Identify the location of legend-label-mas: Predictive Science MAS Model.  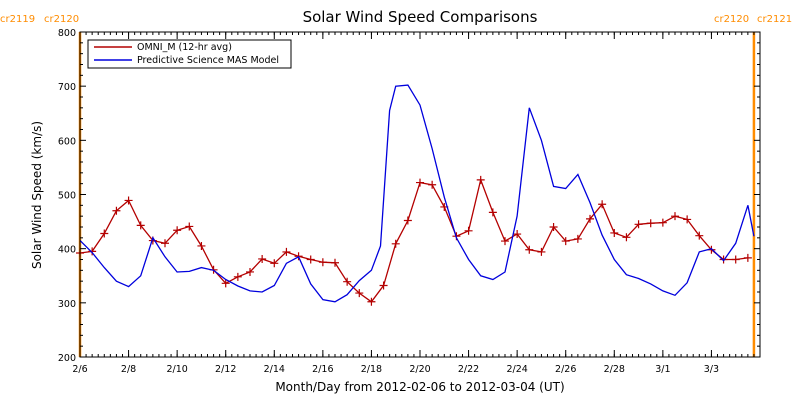
(208, 60).